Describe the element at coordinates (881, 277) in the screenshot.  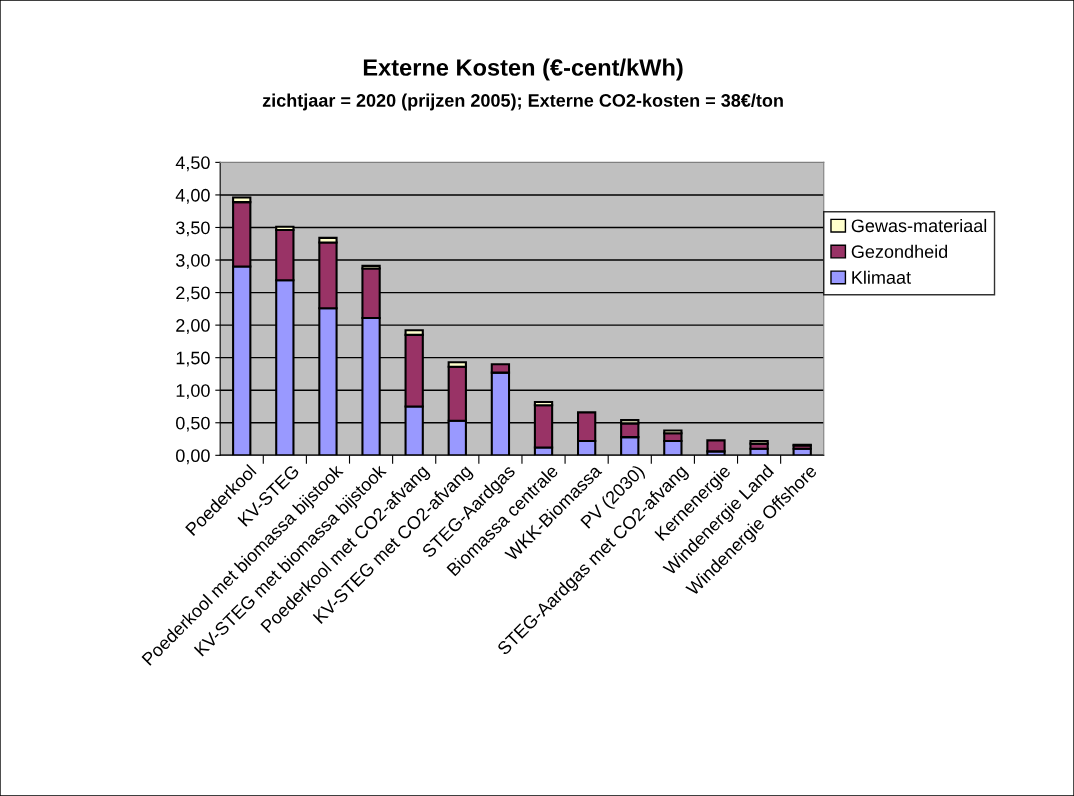
I see `legend-label: Klimaat` at that location.